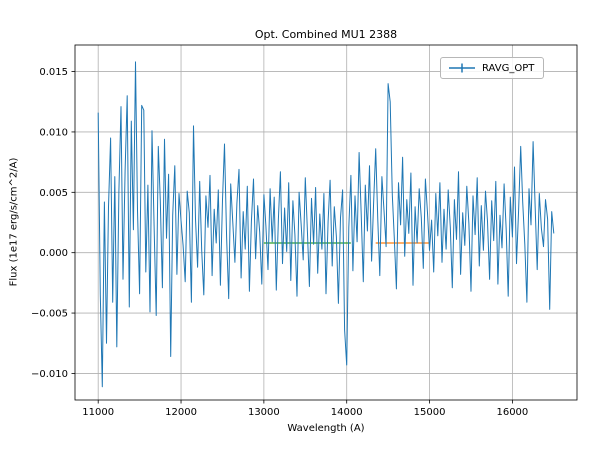 The height and width of the screenshot is (450, 600). I want to click on y-tick-label: 0.015, so click(53, 72).